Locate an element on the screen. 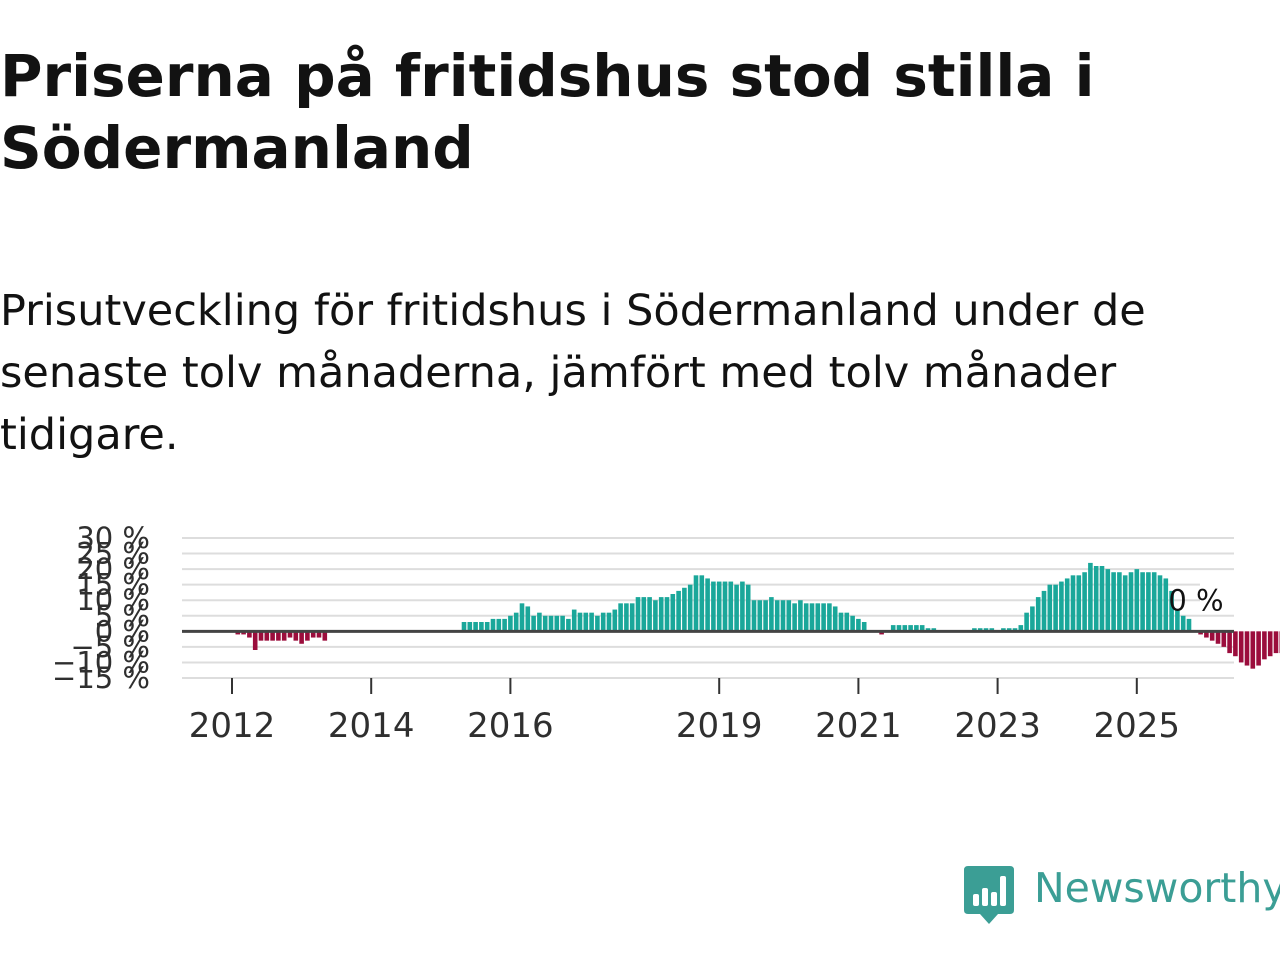 This screenshot has height=960, width=1280. annotation-background is located at coordinates (1220, 596).